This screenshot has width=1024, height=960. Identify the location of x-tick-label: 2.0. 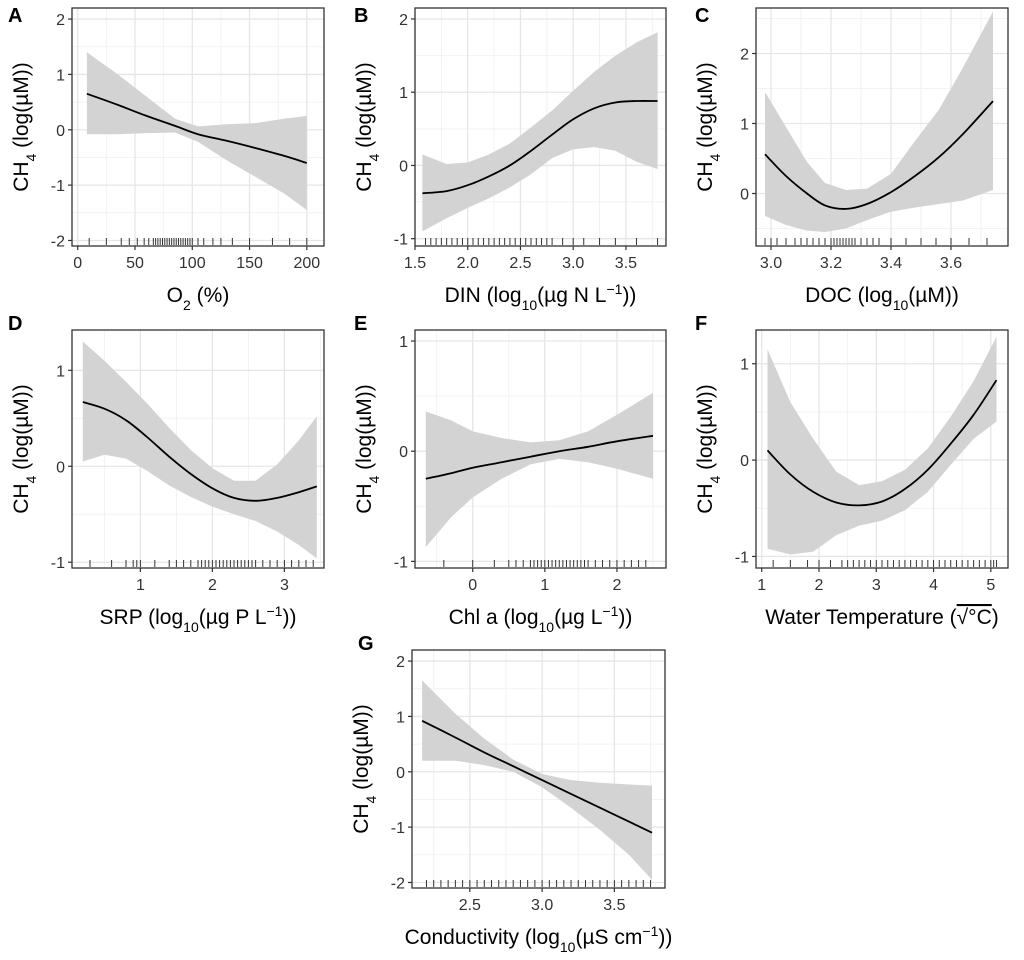
(468, 263).